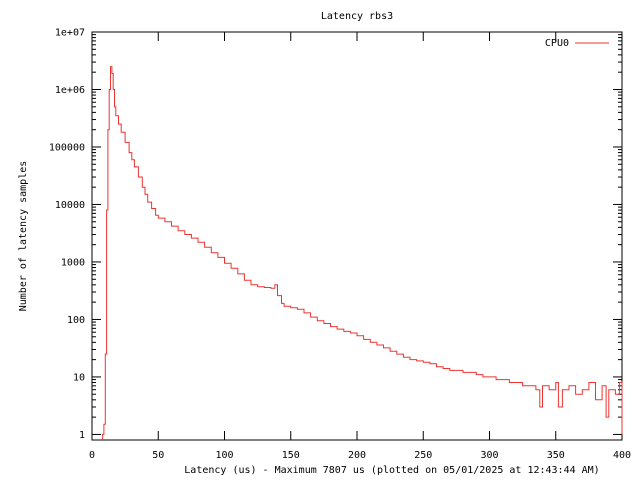 This screenshot has width=640, height=480. What do you see at coordinates (67, 147) in the screenshot?
I see `y-tick-label: 100000` at bounding box center [67, 147].